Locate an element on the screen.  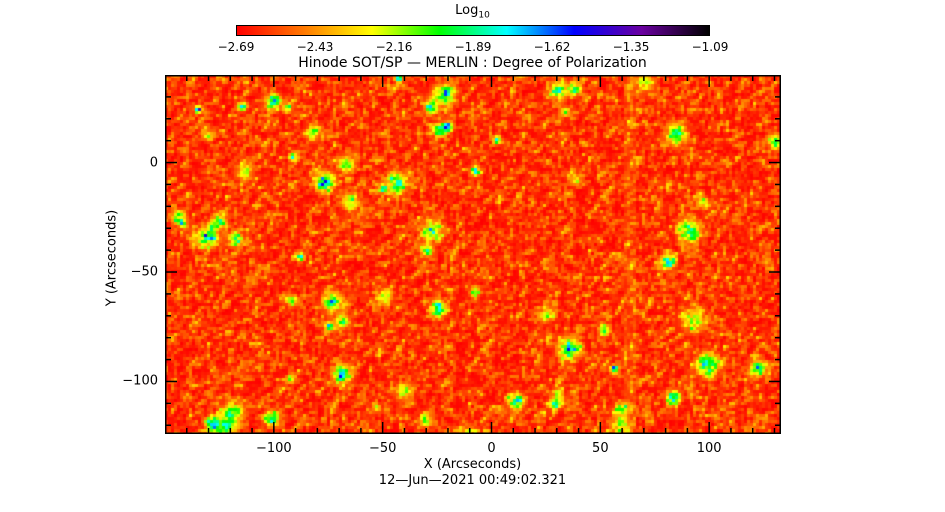
colorbar-tick-label: −2.69 is located at coordinates (236, 47).